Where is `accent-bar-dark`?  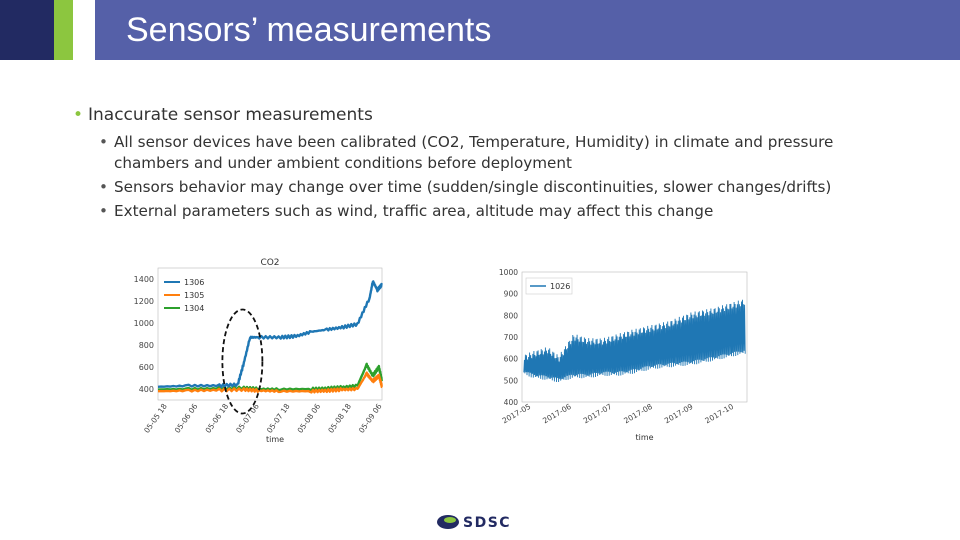
accent-bar-dark is located at coordinates (27, 30).